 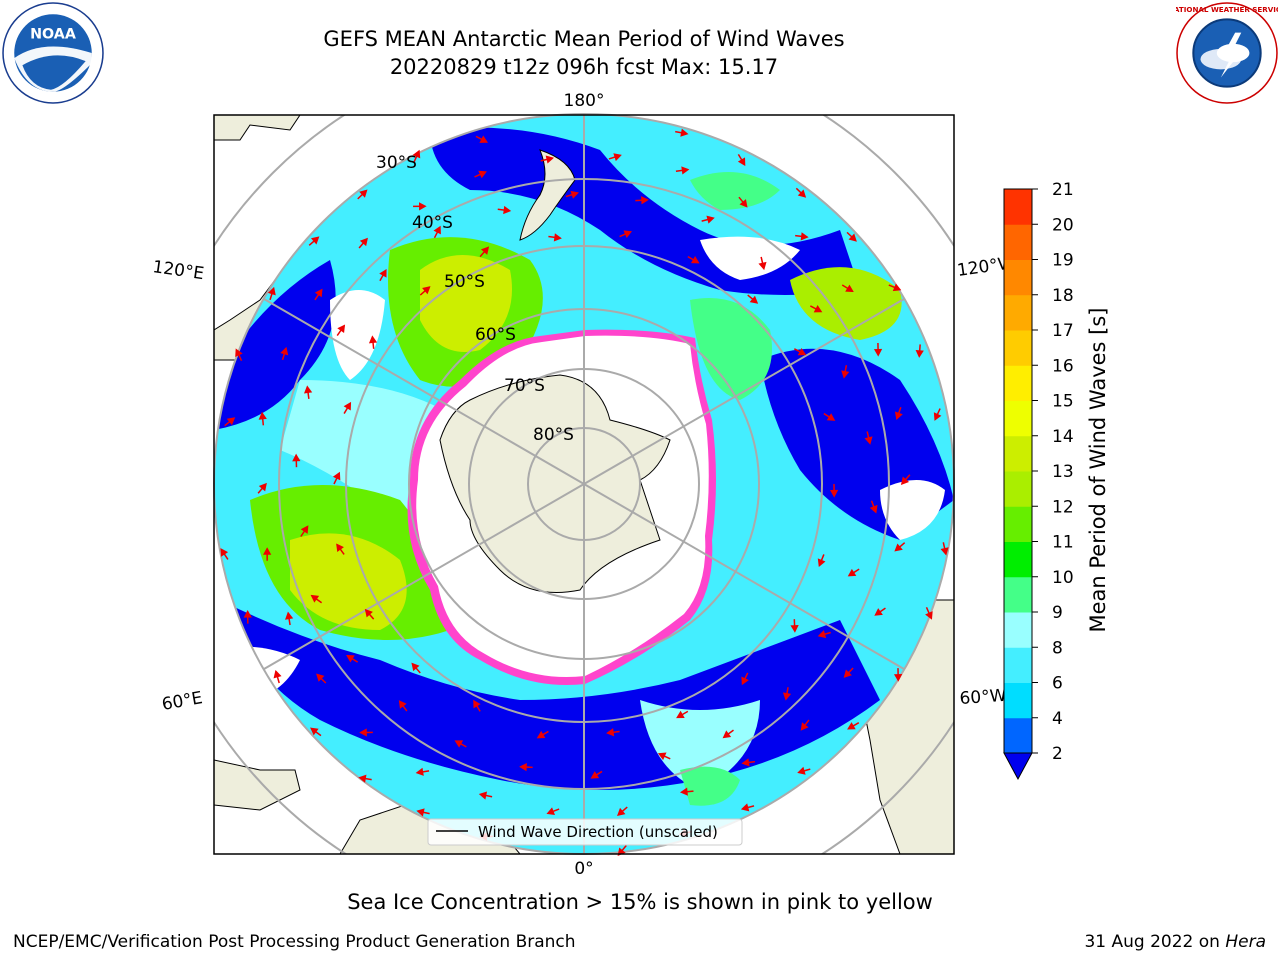 I want to click on colorbar-tick-label: 19, so click(x=1063, y=261).